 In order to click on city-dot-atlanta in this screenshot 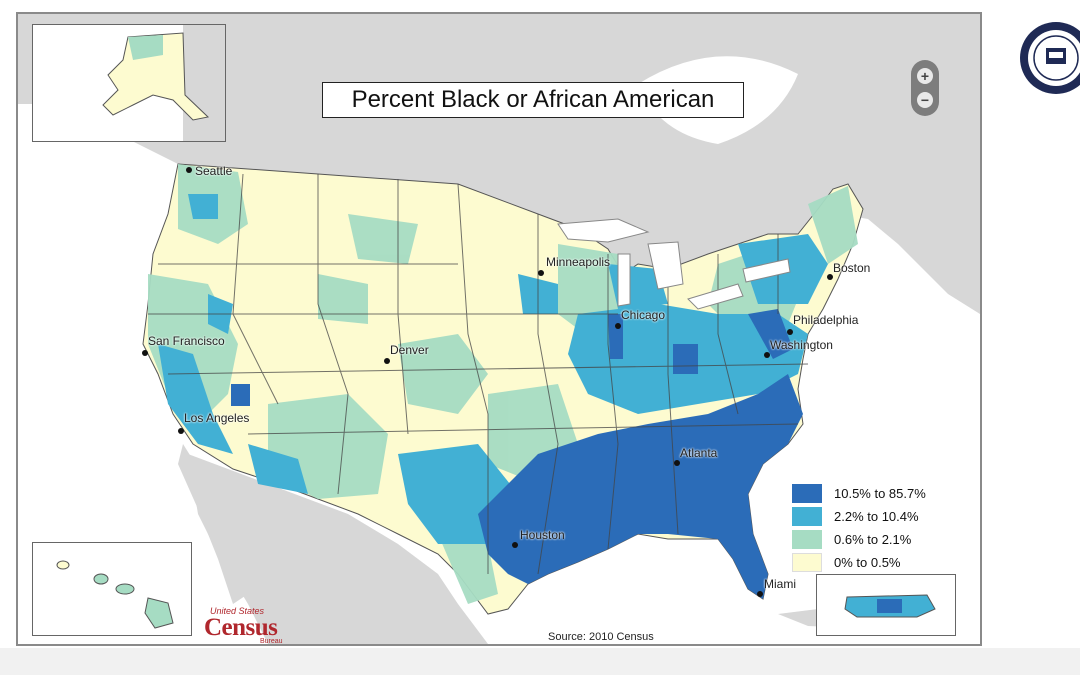, I will do `click(677, 463)`.